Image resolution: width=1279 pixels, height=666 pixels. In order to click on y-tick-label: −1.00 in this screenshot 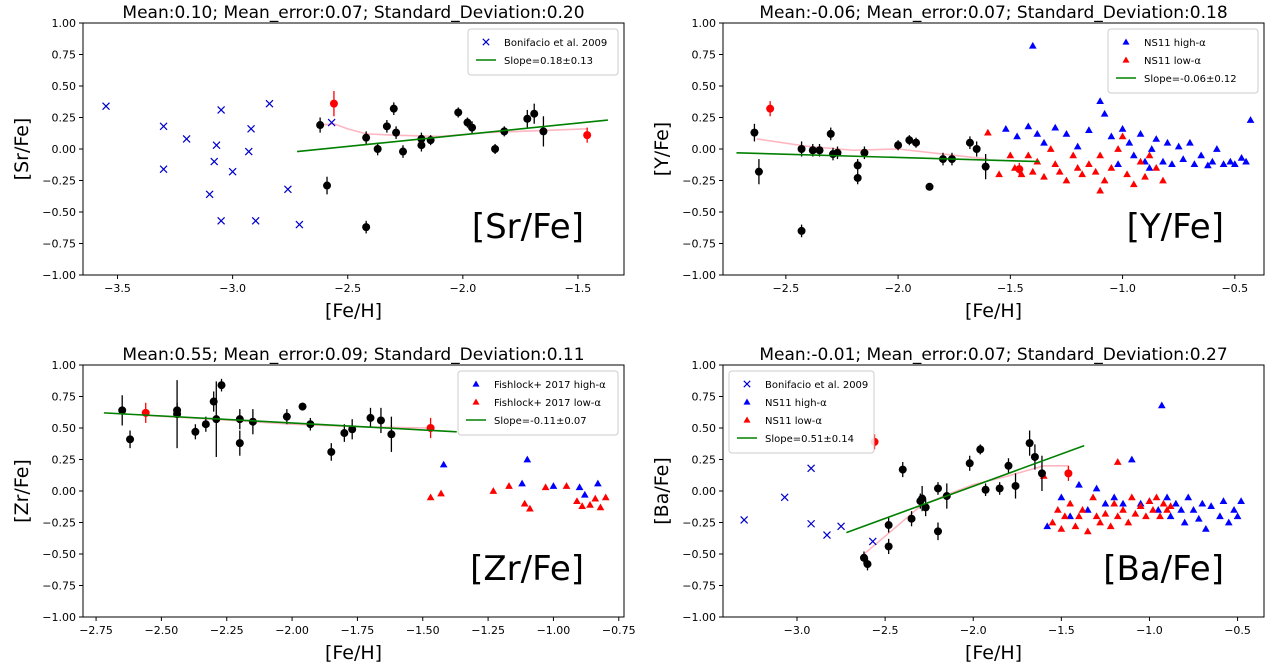, I will do `click(699, 275)`.